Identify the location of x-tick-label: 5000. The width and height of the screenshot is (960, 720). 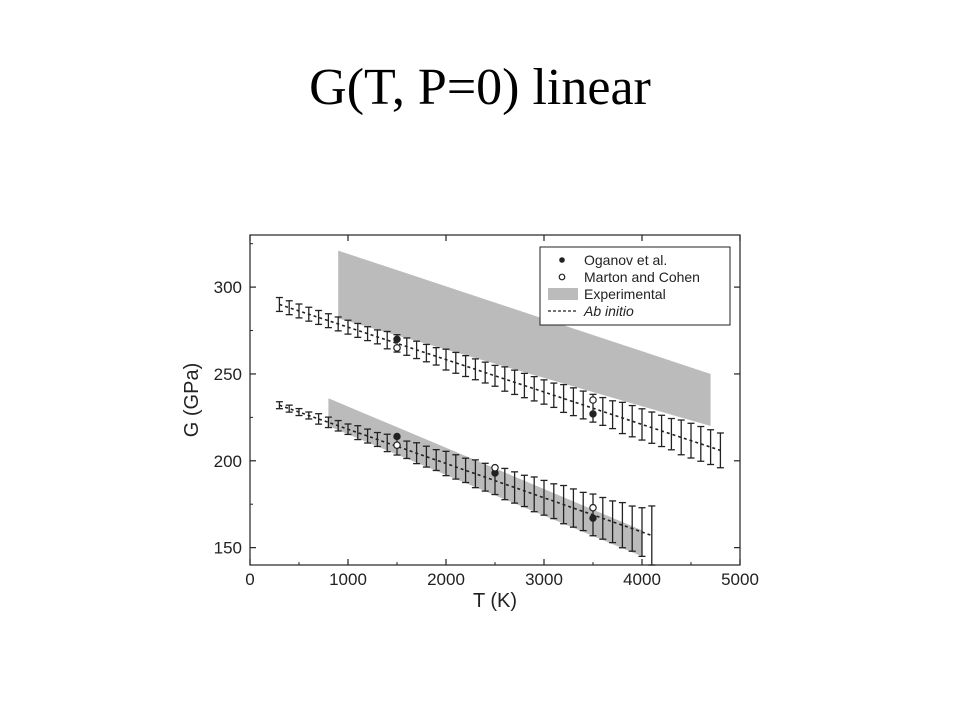
(740, 579).